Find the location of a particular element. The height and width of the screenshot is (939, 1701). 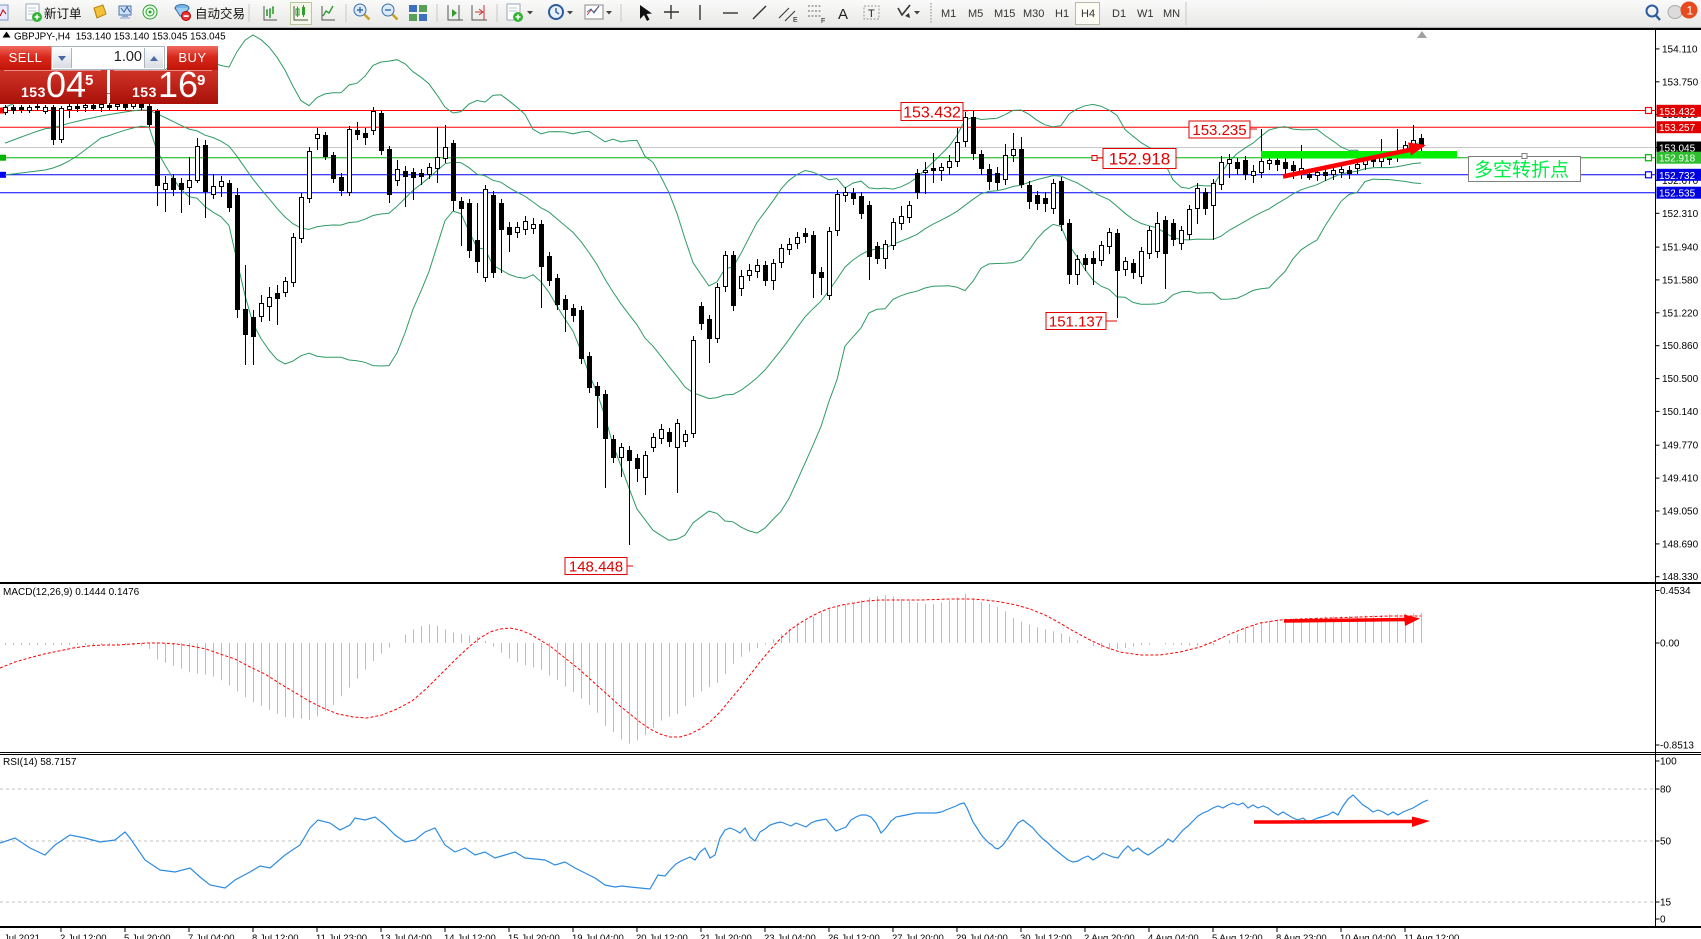

svg-text: M1 is located at coordinates (948, 14).